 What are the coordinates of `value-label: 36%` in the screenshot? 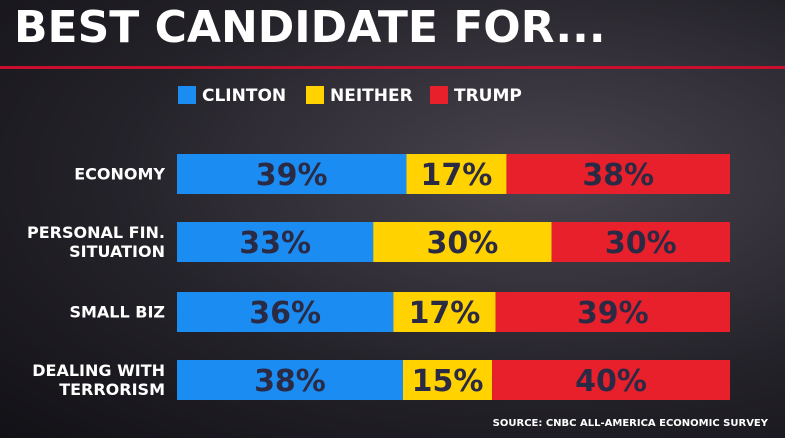 It's located at (285, 313).